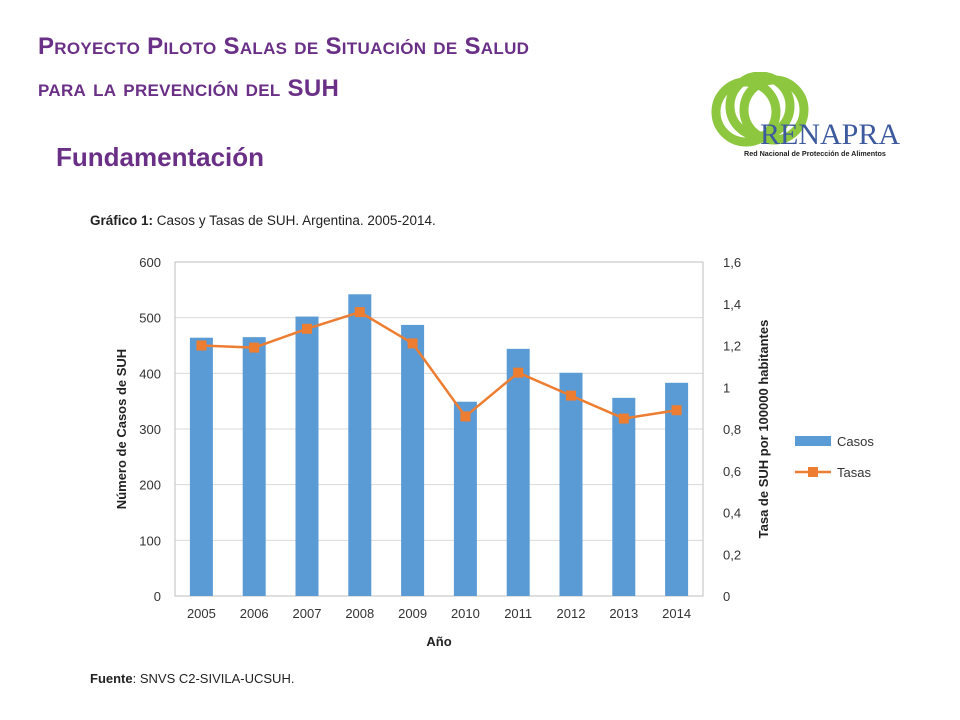  Describe the element at coordinates (726, 596) in the screenshot. I see `y2-tick-label: 0` at that location.